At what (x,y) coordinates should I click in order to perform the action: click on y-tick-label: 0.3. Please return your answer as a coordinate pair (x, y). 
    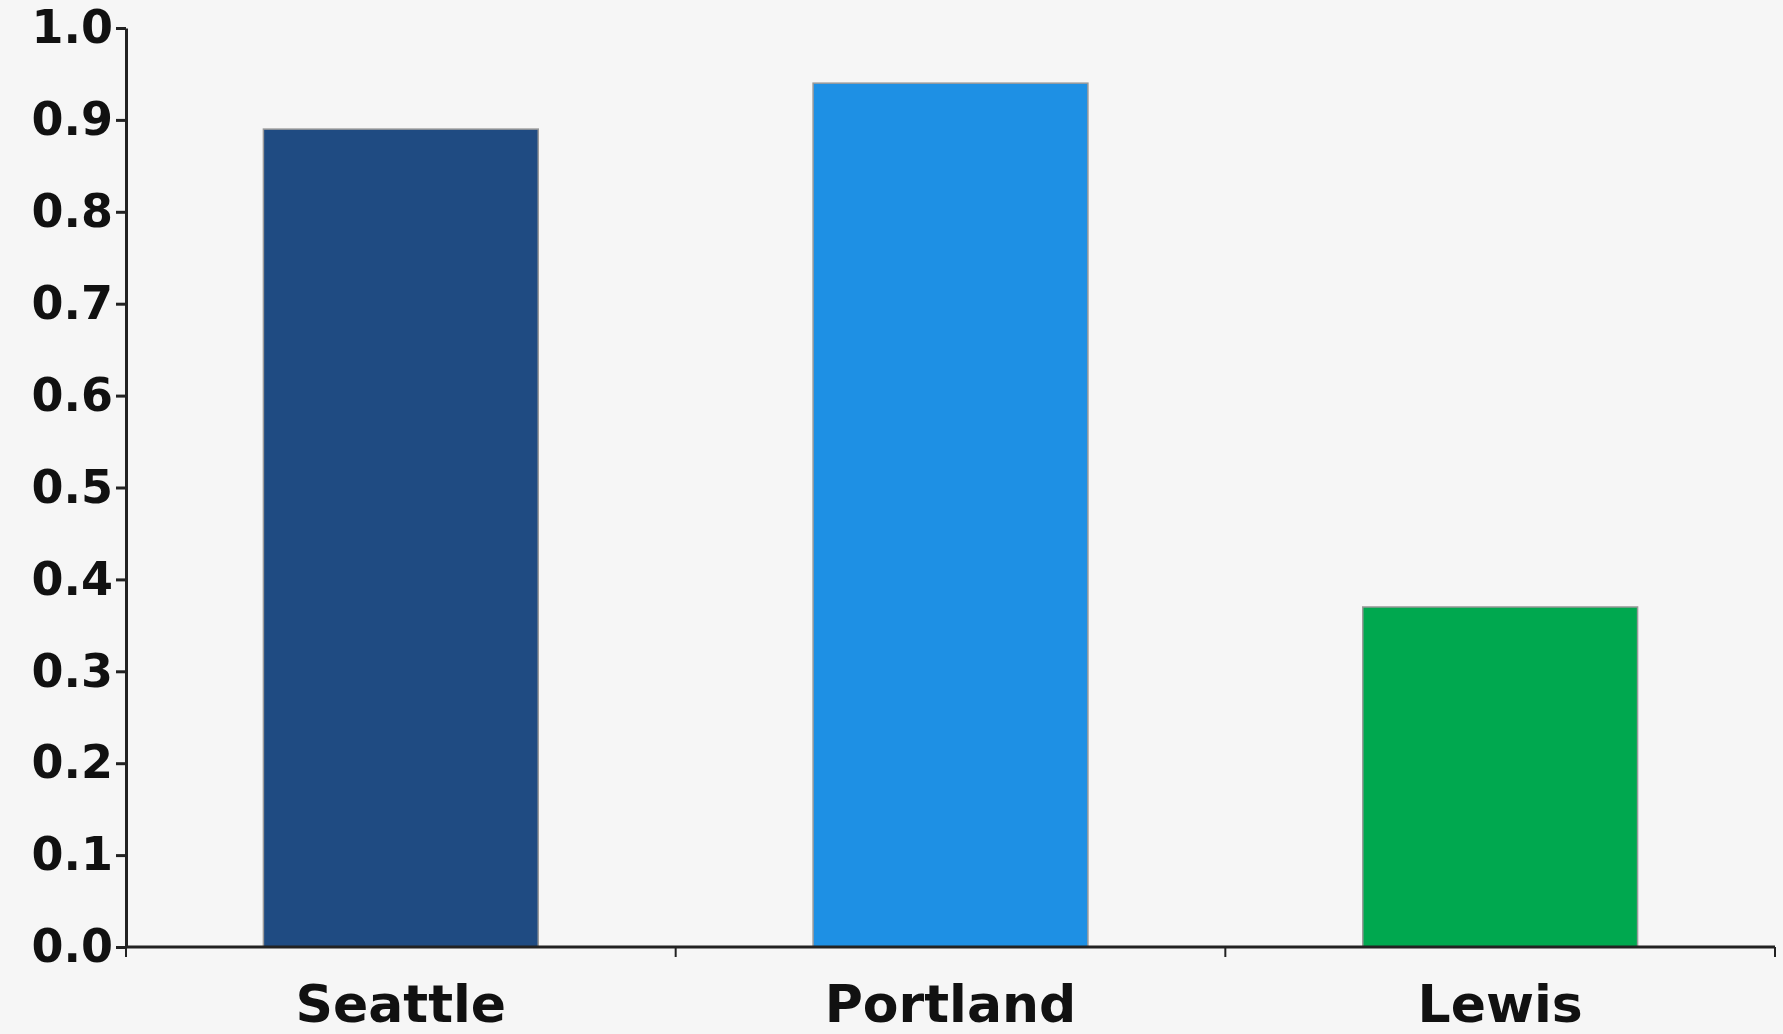
    Looking at the image, I should click on (72, 670).